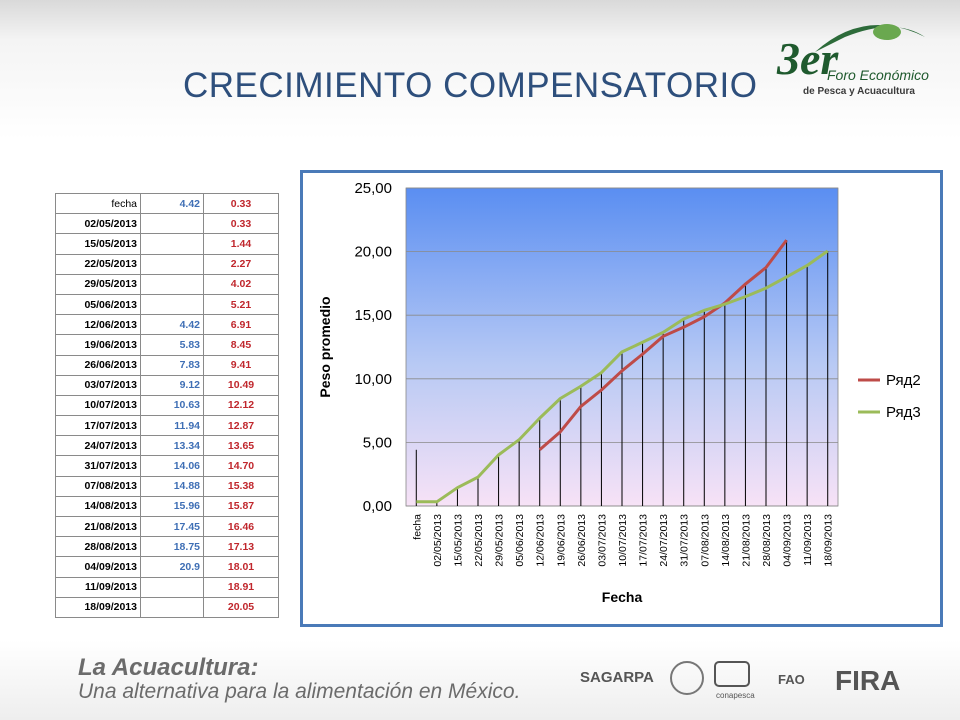 The image size is (960, 720). Describe the element at coordinates (241, 466) in the screenshot. I see `table-cell: 14.70` at that location.